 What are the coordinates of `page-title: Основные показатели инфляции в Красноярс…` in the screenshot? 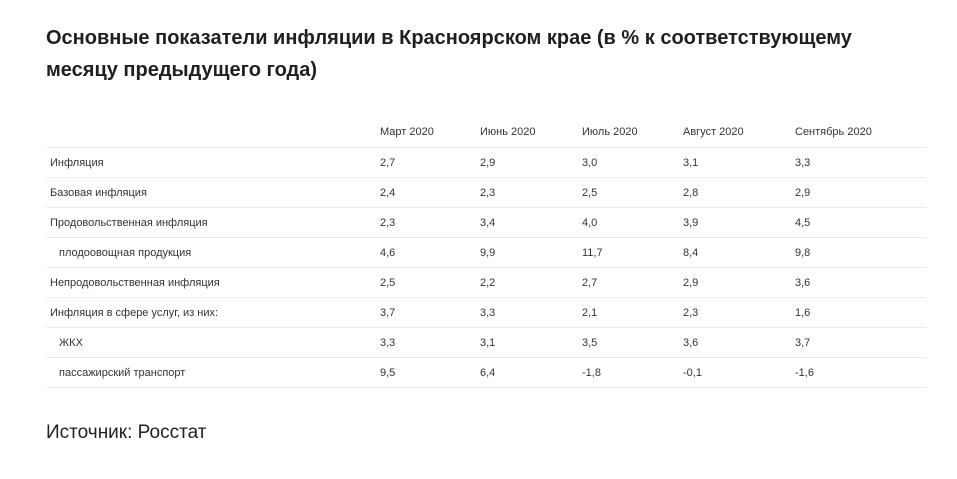 It's located at (449, 54).